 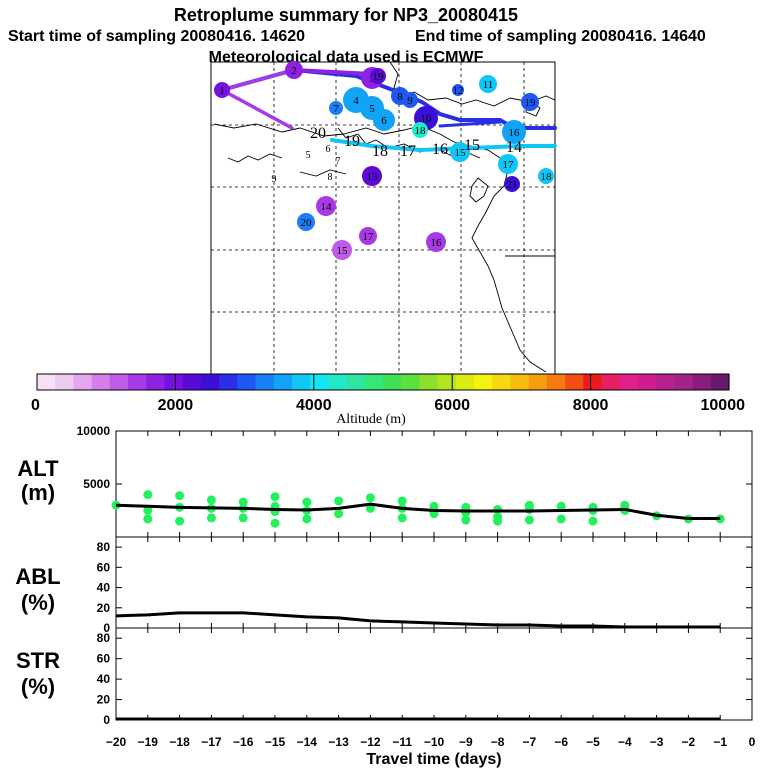 I want to click on map-marker-label: 19, so click(x=531, y=103).